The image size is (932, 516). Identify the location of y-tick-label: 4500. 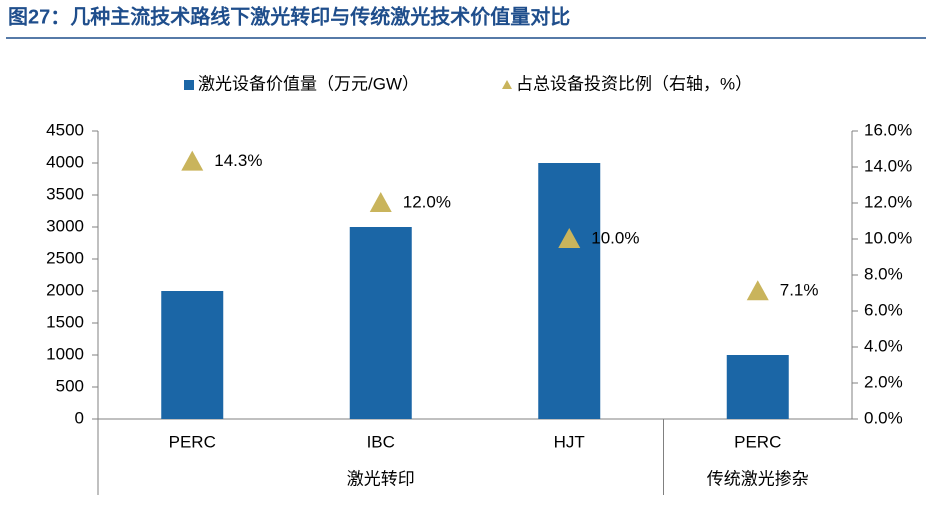
(65, 129).